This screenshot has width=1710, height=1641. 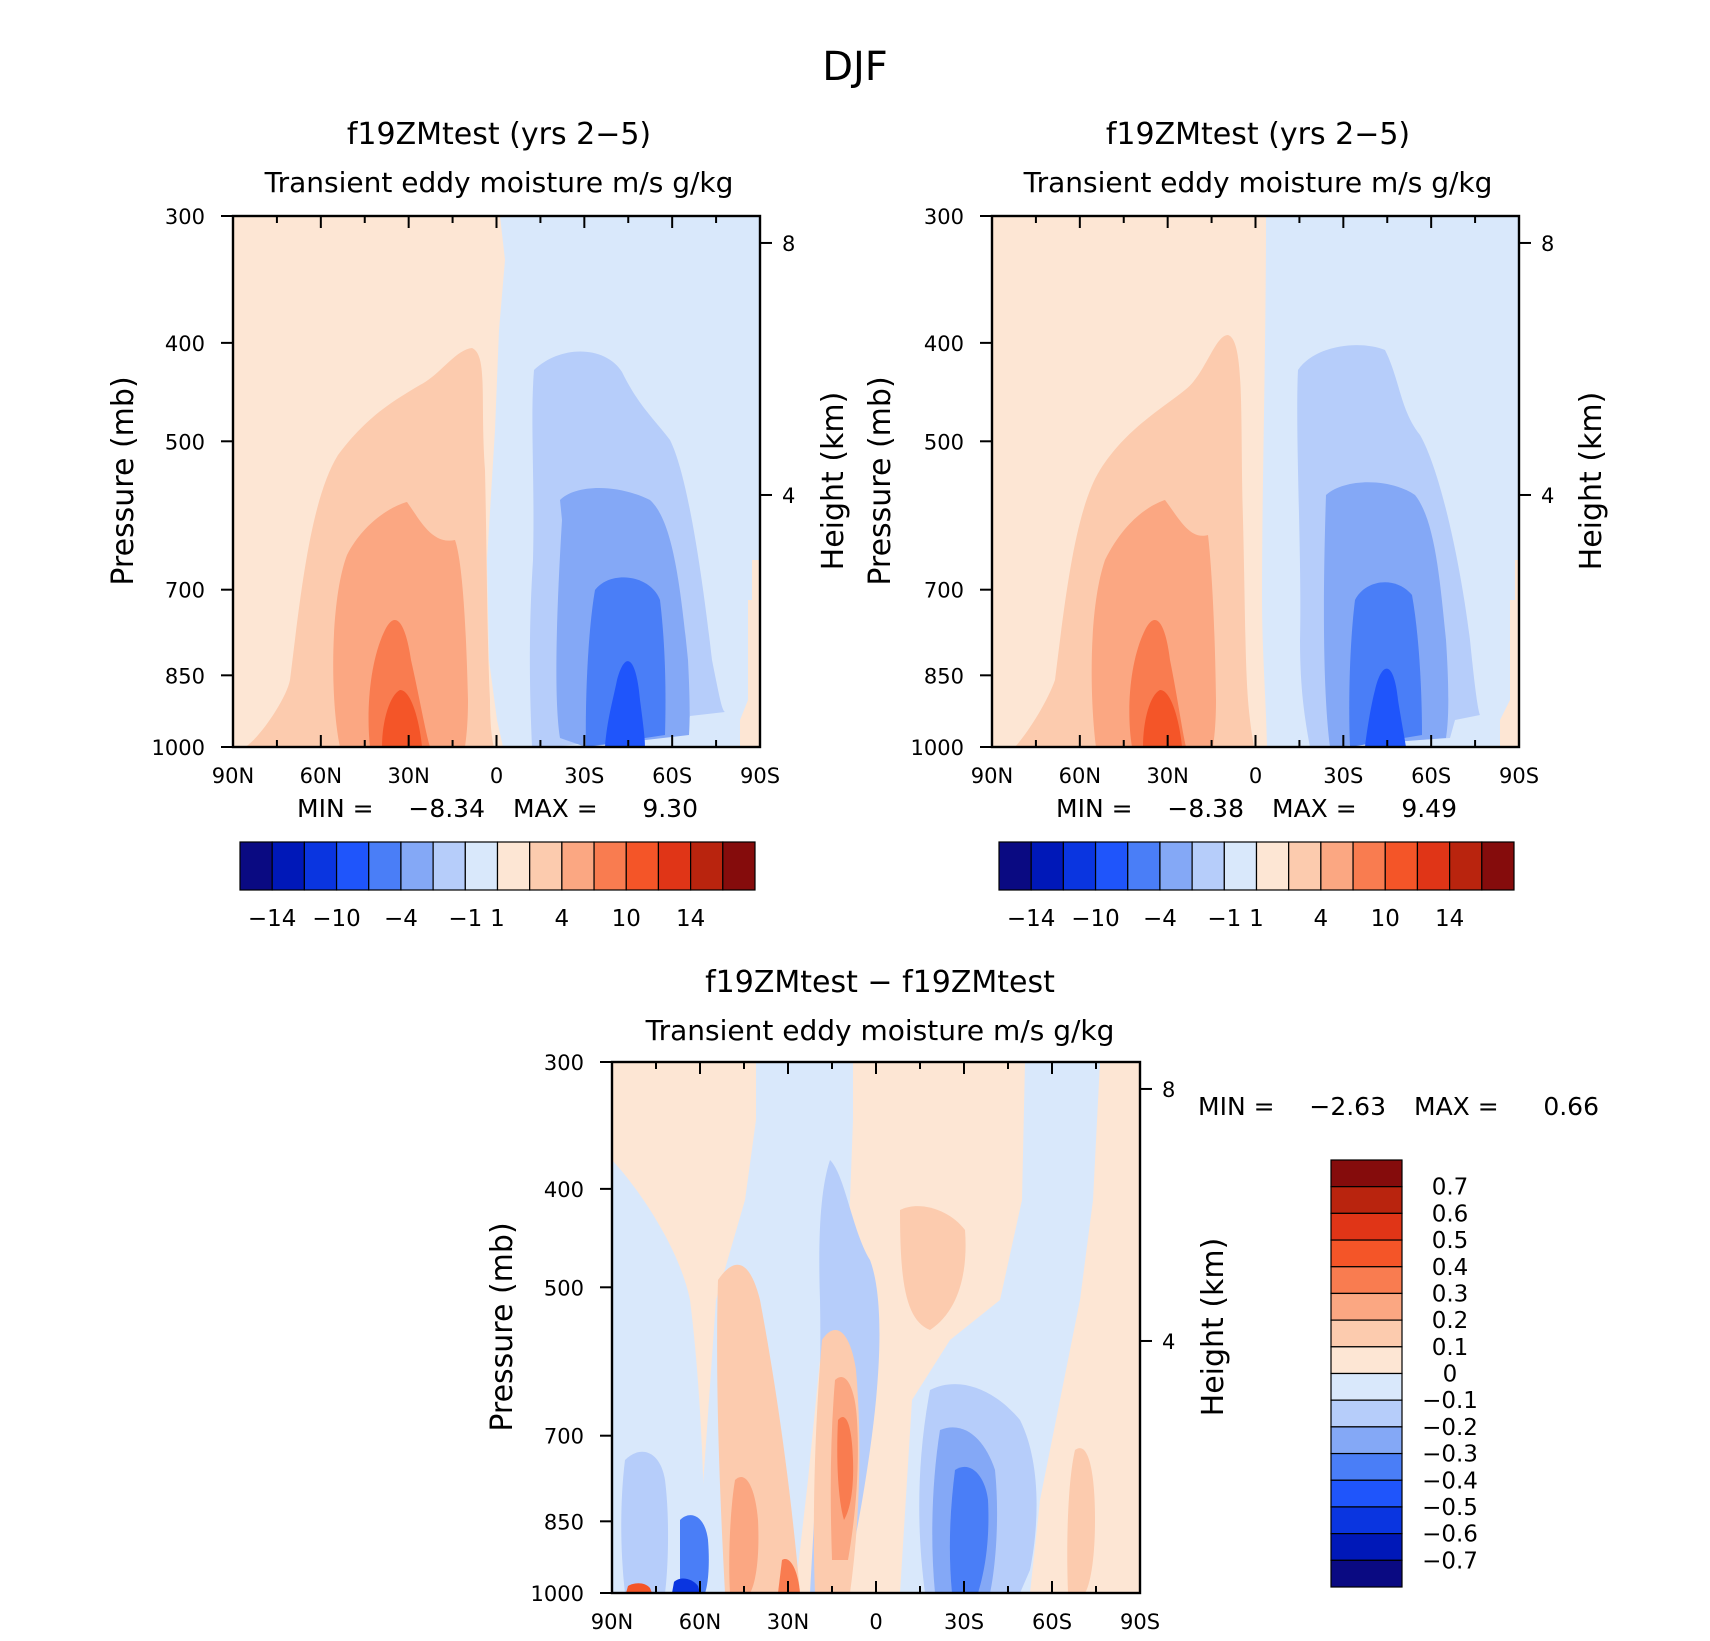 I want to click on colorbar-label: 1, so click(x=497, y=919).